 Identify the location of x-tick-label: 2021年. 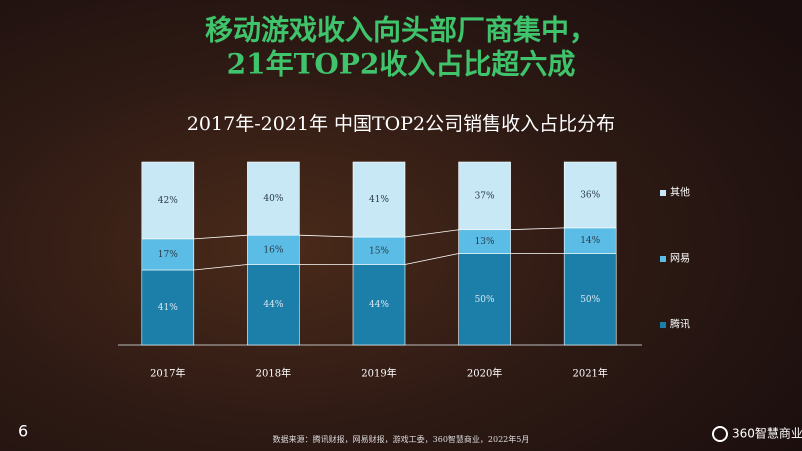
(589, 373).